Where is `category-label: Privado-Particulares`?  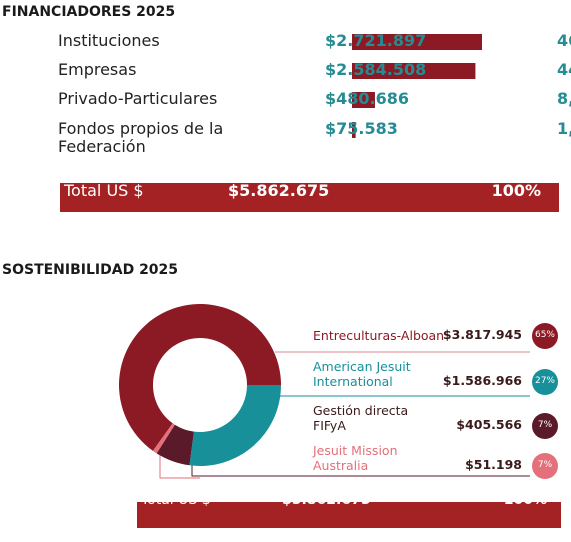
category-label: Privado-Particulares is located at coordinates (138, 98).